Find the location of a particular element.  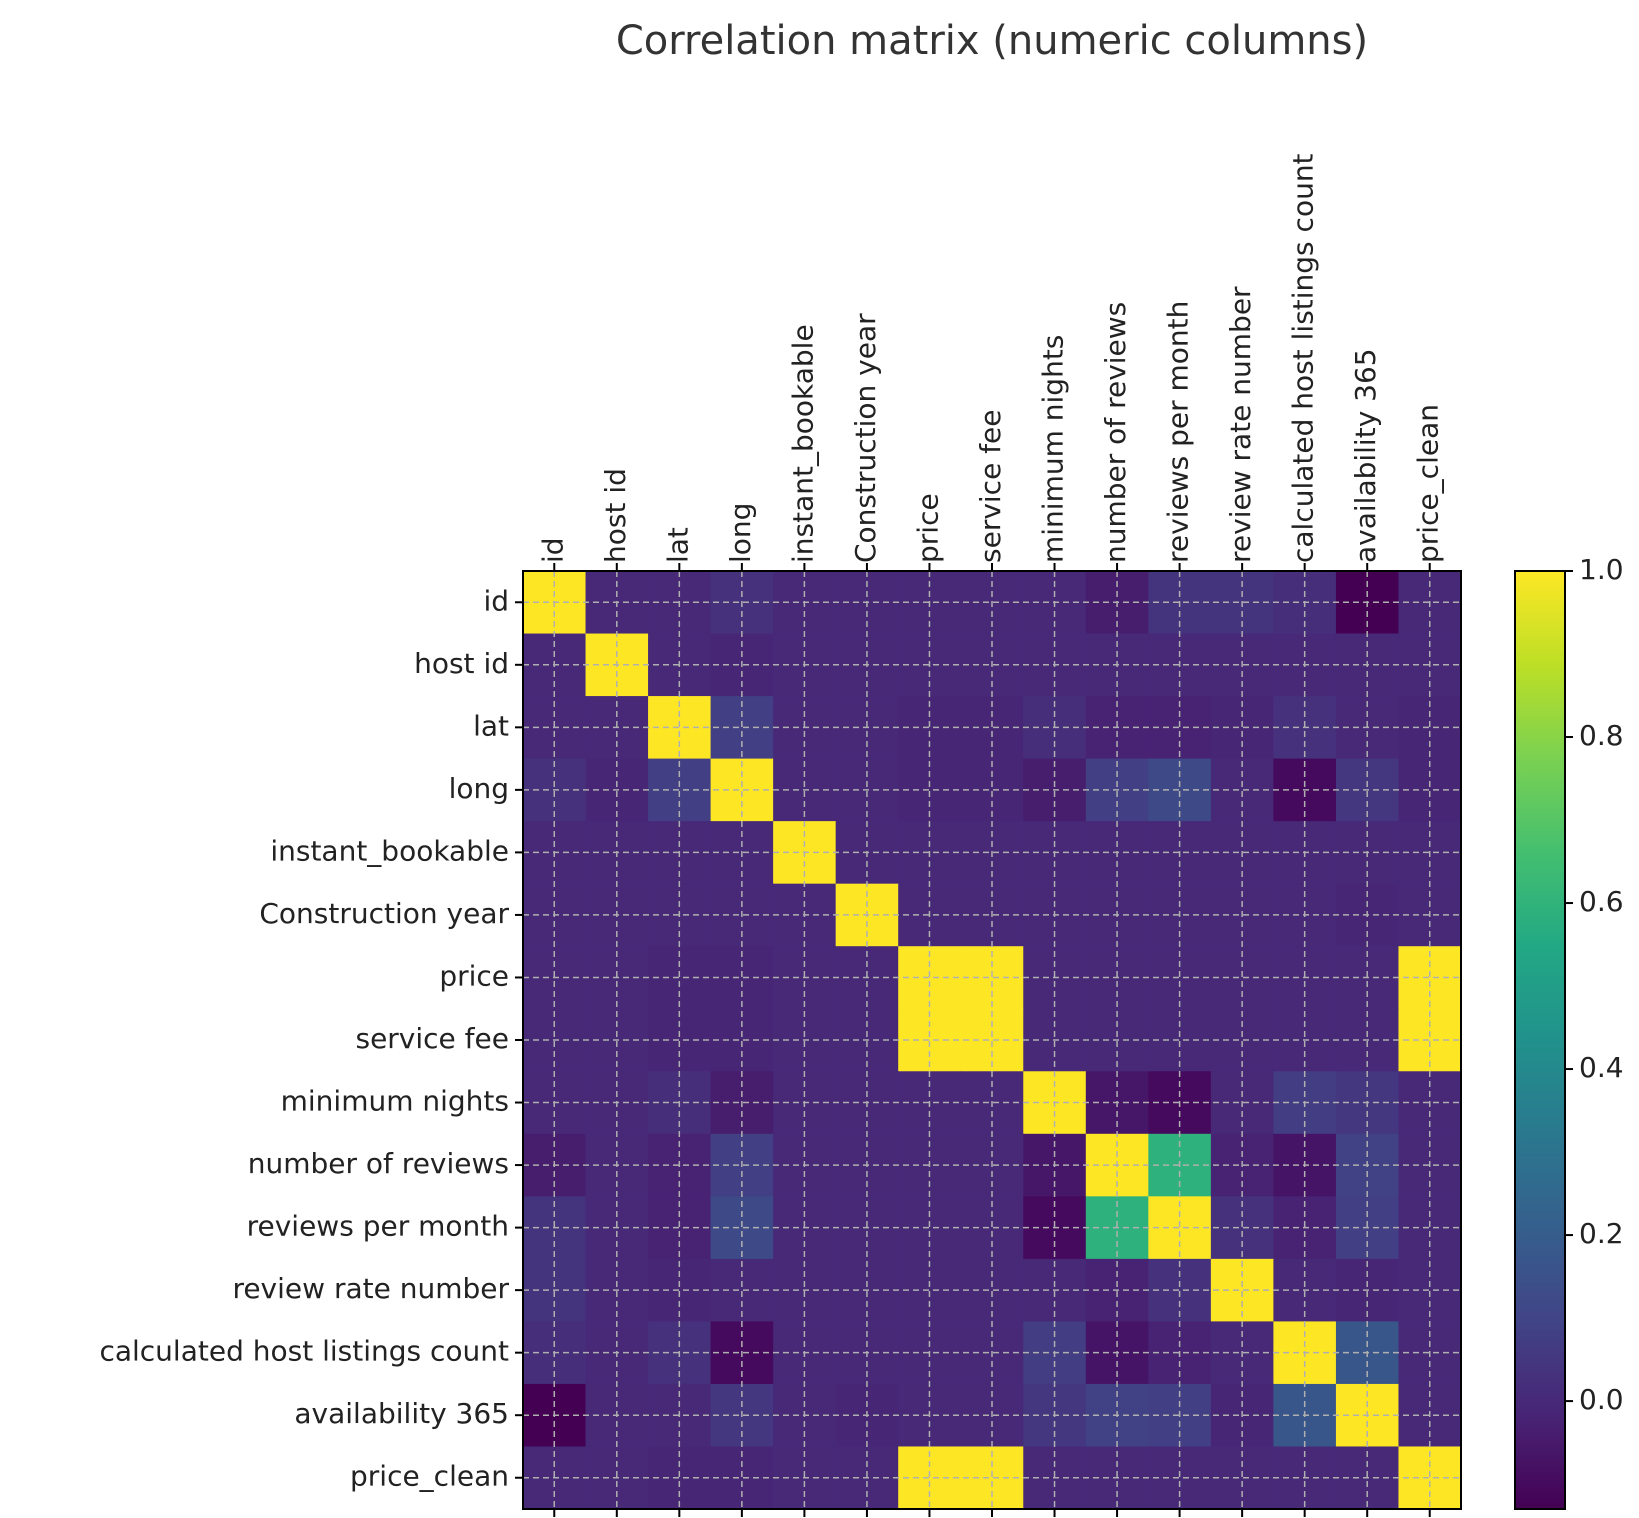

x-tick-label: minimum nights is located at coordinates (1053, 449).